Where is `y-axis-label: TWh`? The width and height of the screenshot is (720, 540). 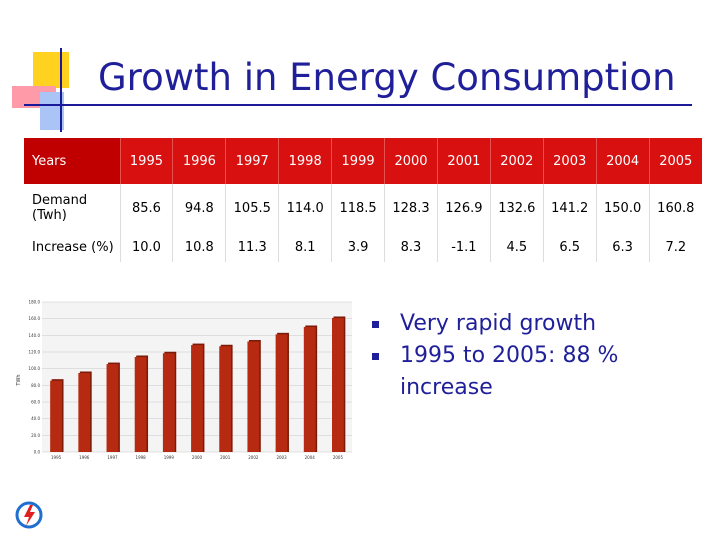 y-axis-label: TWh is located at coordinates (19, 380).